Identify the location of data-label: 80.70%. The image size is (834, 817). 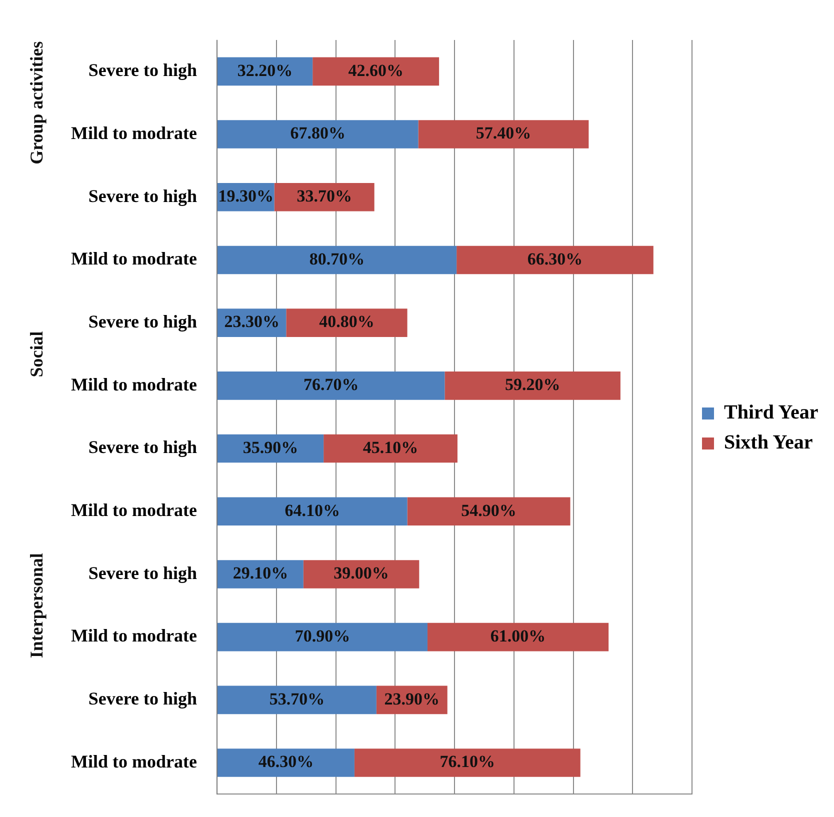
(337, 258).